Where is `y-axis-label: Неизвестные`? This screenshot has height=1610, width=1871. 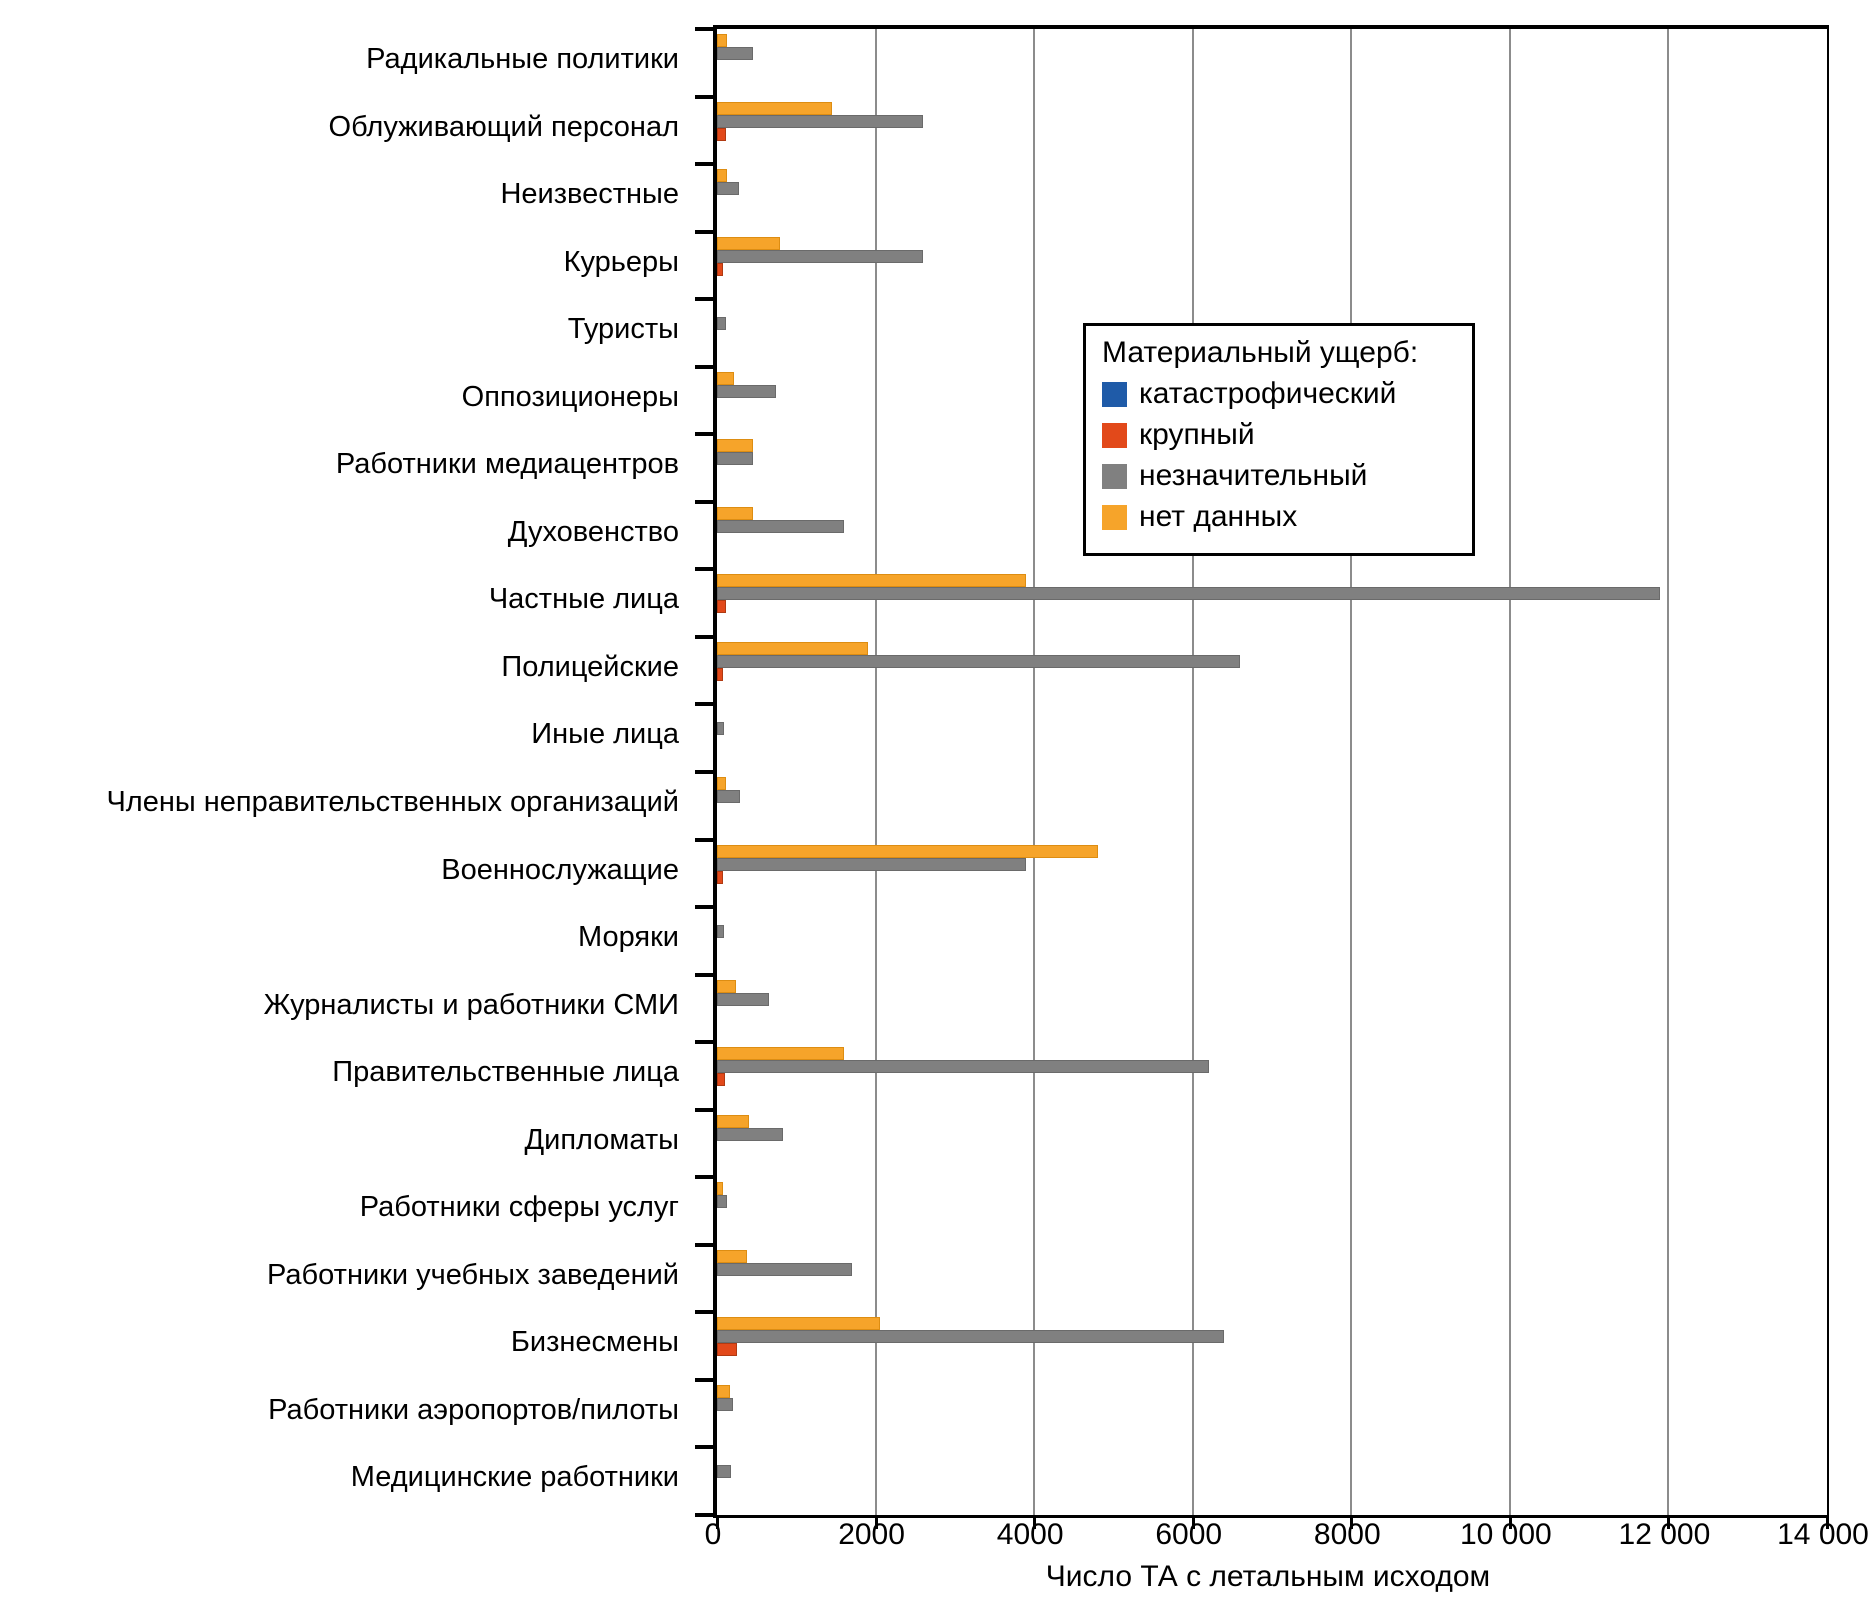 y-axis-label: Неизвестные is located at coordinates (589, 193).